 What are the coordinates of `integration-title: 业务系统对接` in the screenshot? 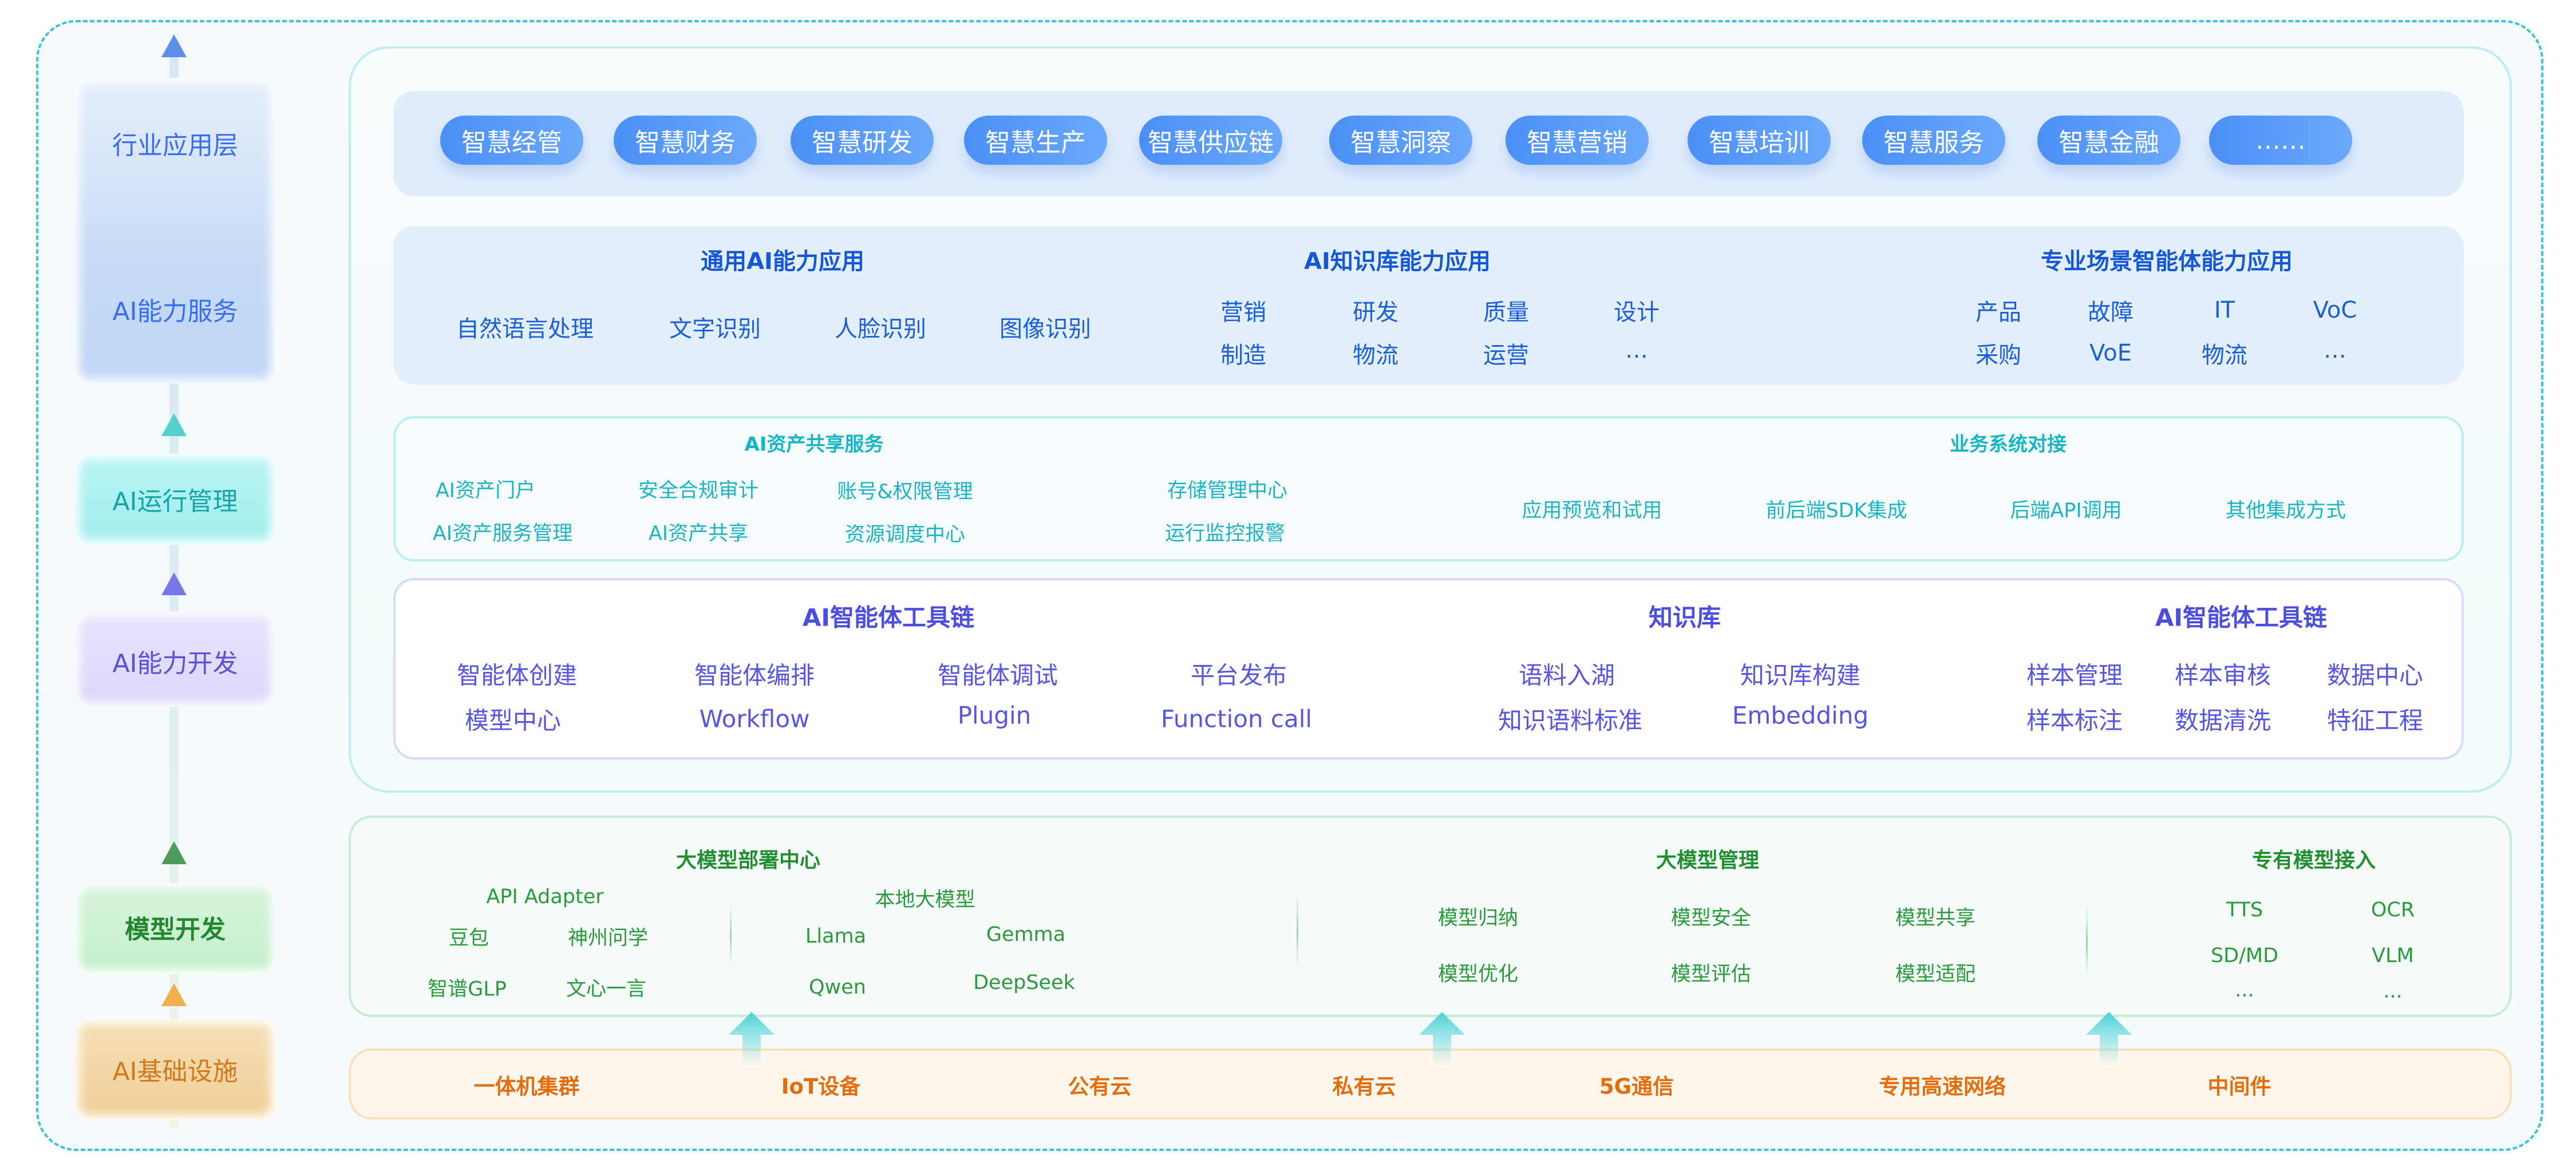 It's located at (2008, 444).